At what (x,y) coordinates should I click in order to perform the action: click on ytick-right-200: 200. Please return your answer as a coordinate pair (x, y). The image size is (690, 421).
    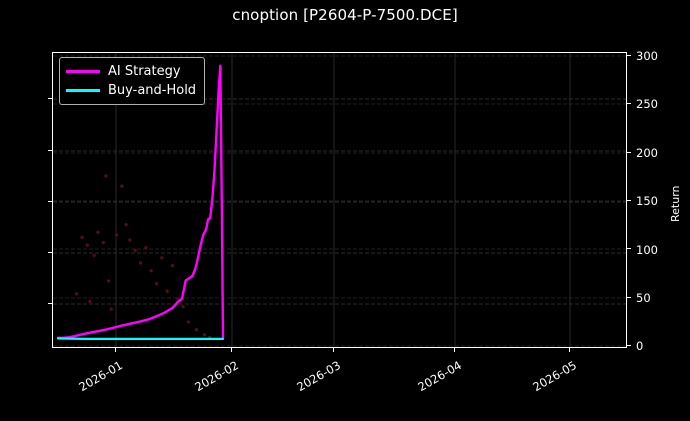
    Looking at the image, I should click on (647, 153).